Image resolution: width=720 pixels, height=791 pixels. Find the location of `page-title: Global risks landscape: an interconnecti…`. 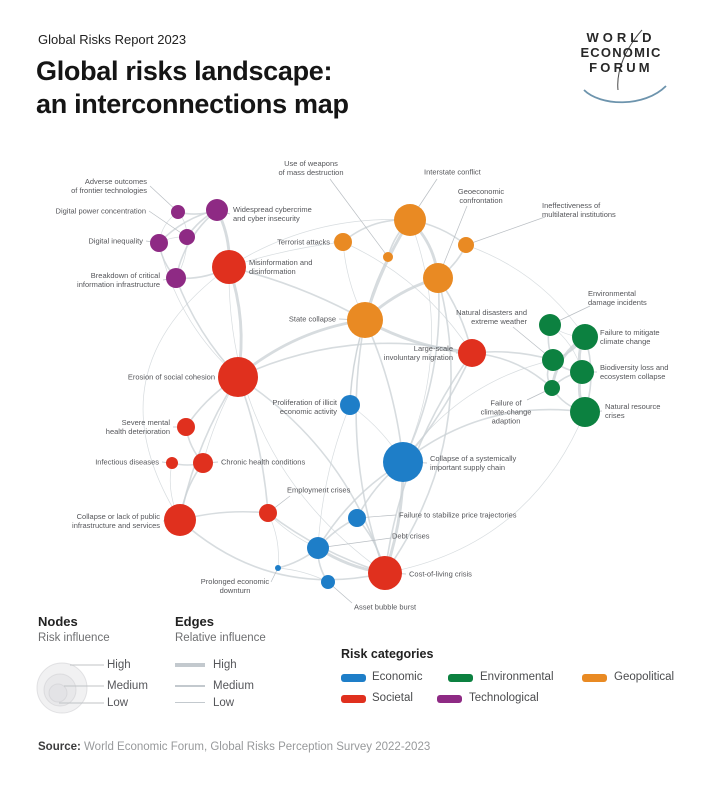

page-title: Global risks landscape: an interconnecti… is located at coordinates (192, 88).